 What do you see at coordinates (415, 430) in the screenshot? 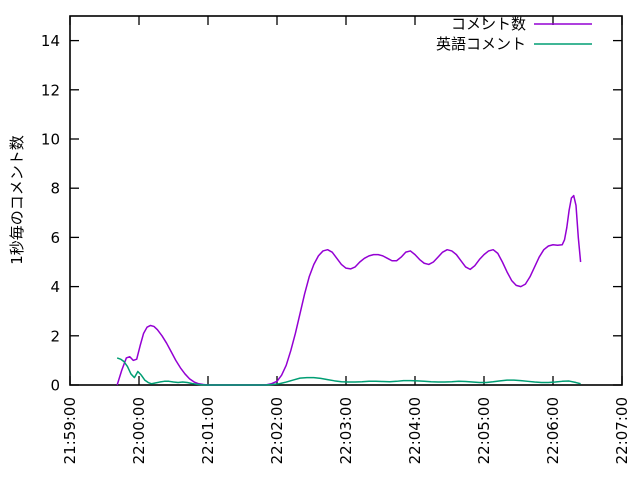
I see `x-tick-label: 22:04:00` at bounding box center [415, 430].